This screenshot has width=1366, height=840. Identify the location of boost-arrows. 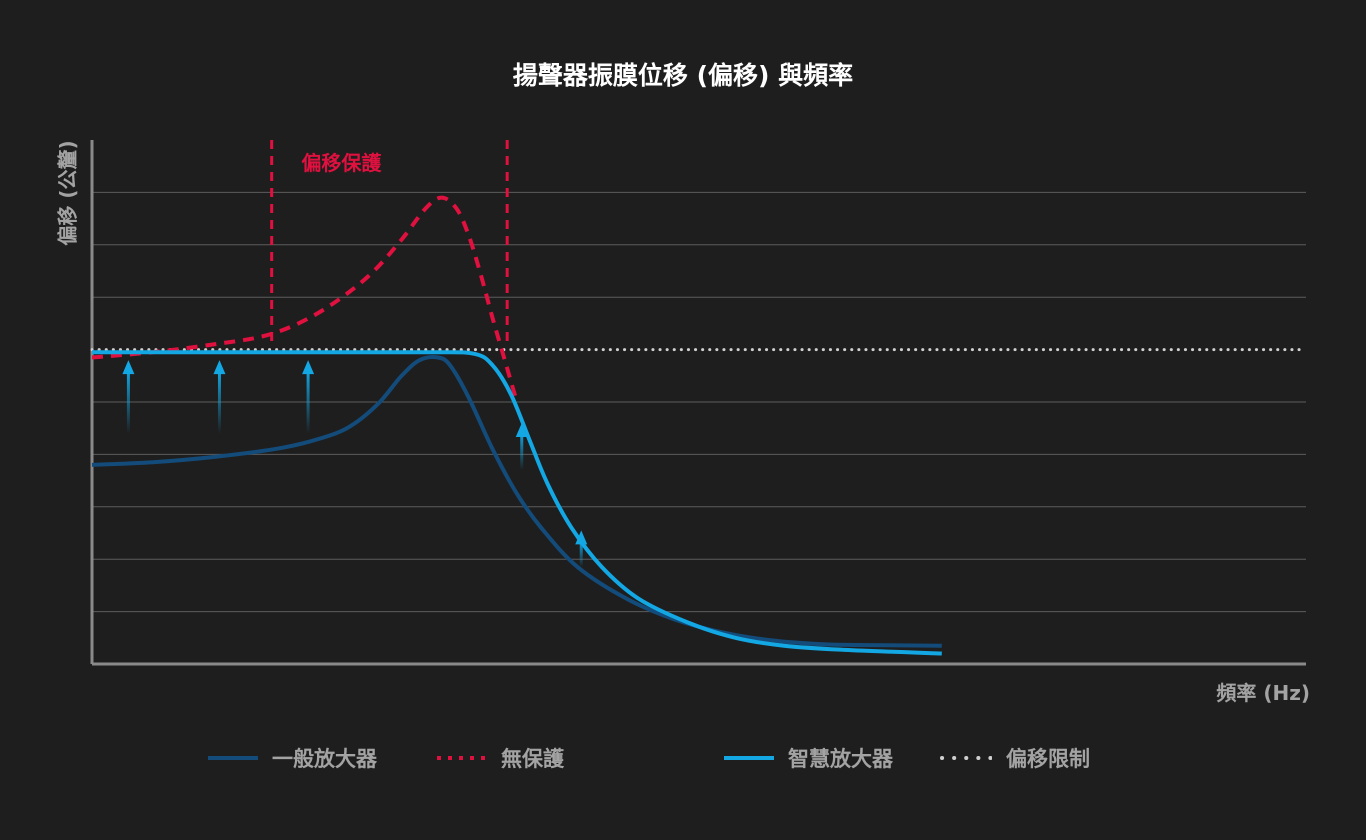
(355, 464).